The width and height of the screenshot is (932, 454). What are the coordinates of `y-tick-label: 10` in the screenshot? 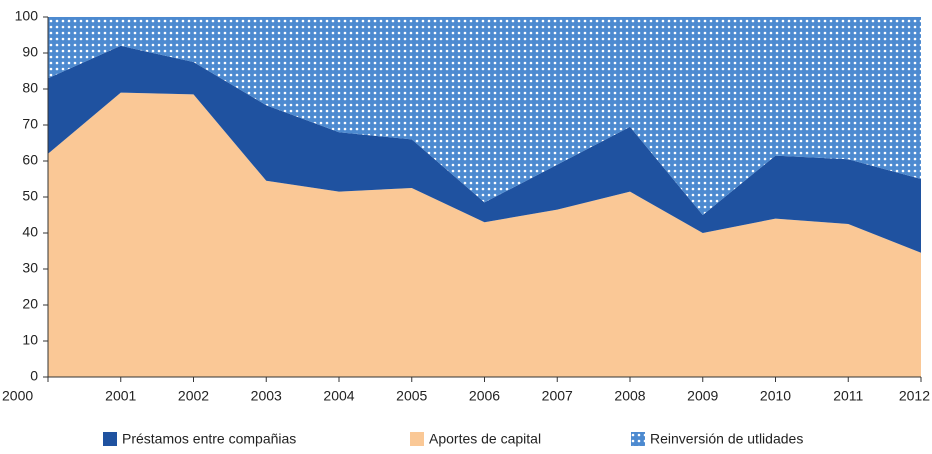 It's located at (30, 340).